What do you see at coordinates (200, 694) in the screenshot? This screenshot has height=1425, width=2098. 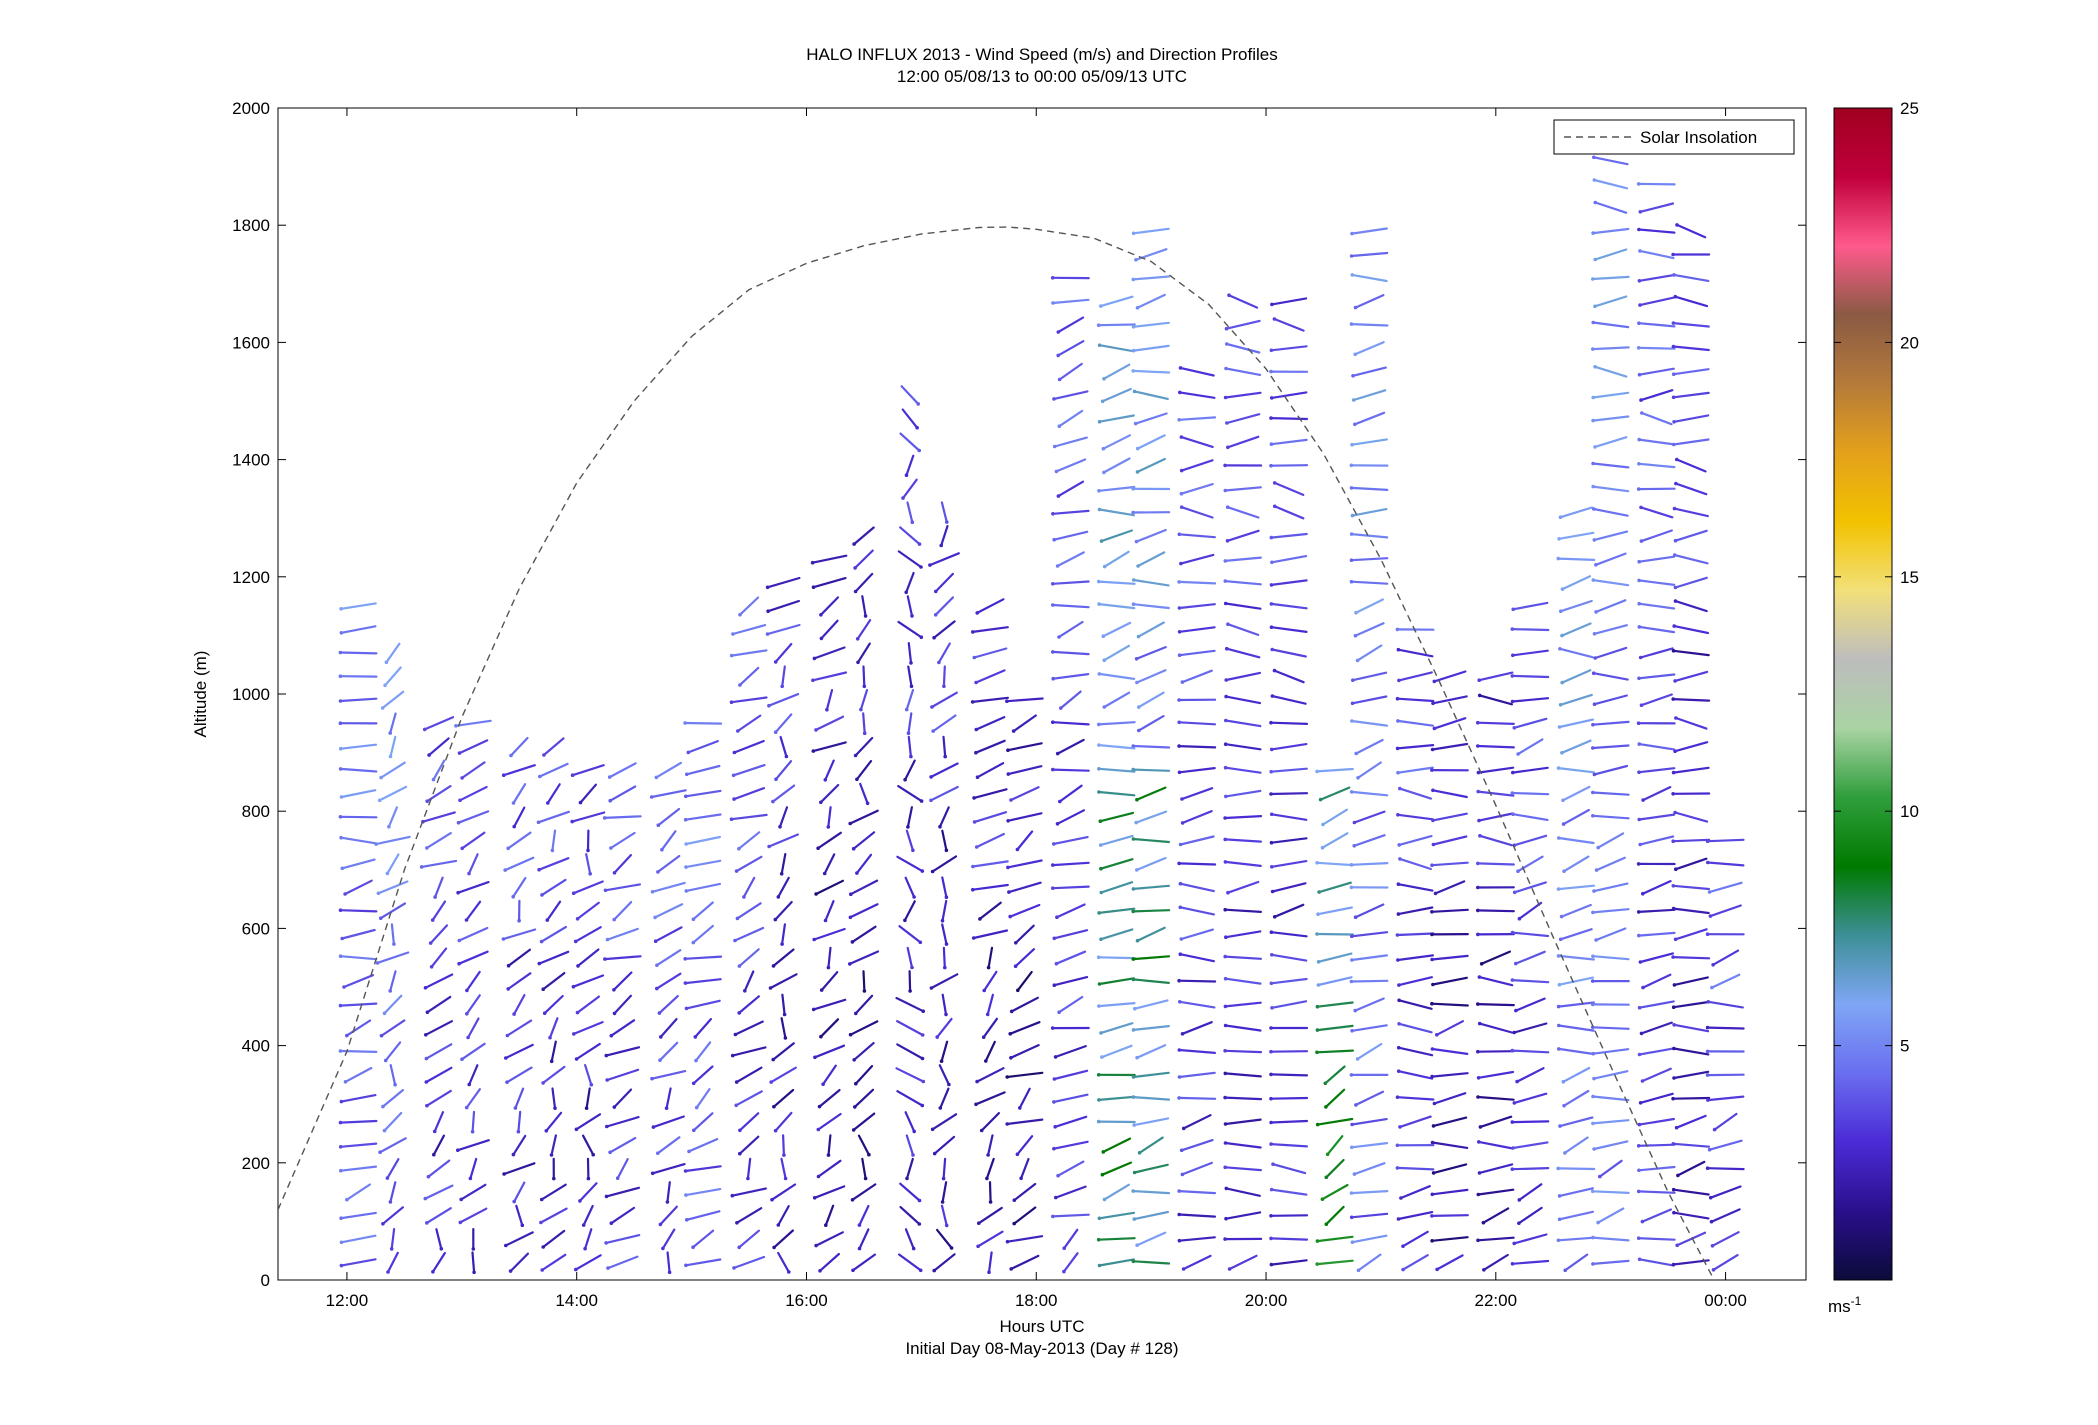 I see `y-axis-label: Altitude (m)` at bounding box center [200, 694].